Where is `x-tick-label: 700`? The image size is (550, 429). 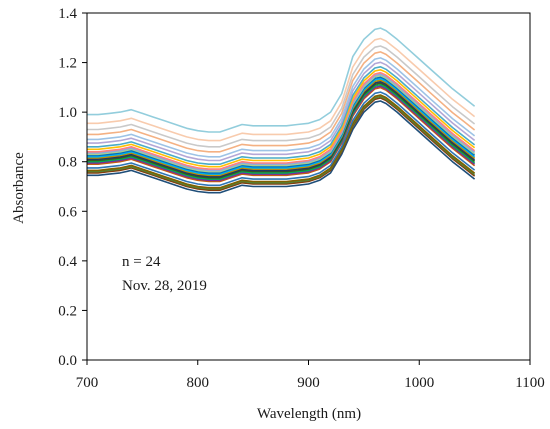 x-tick-label: 700 is located at coordinates (87, 383).